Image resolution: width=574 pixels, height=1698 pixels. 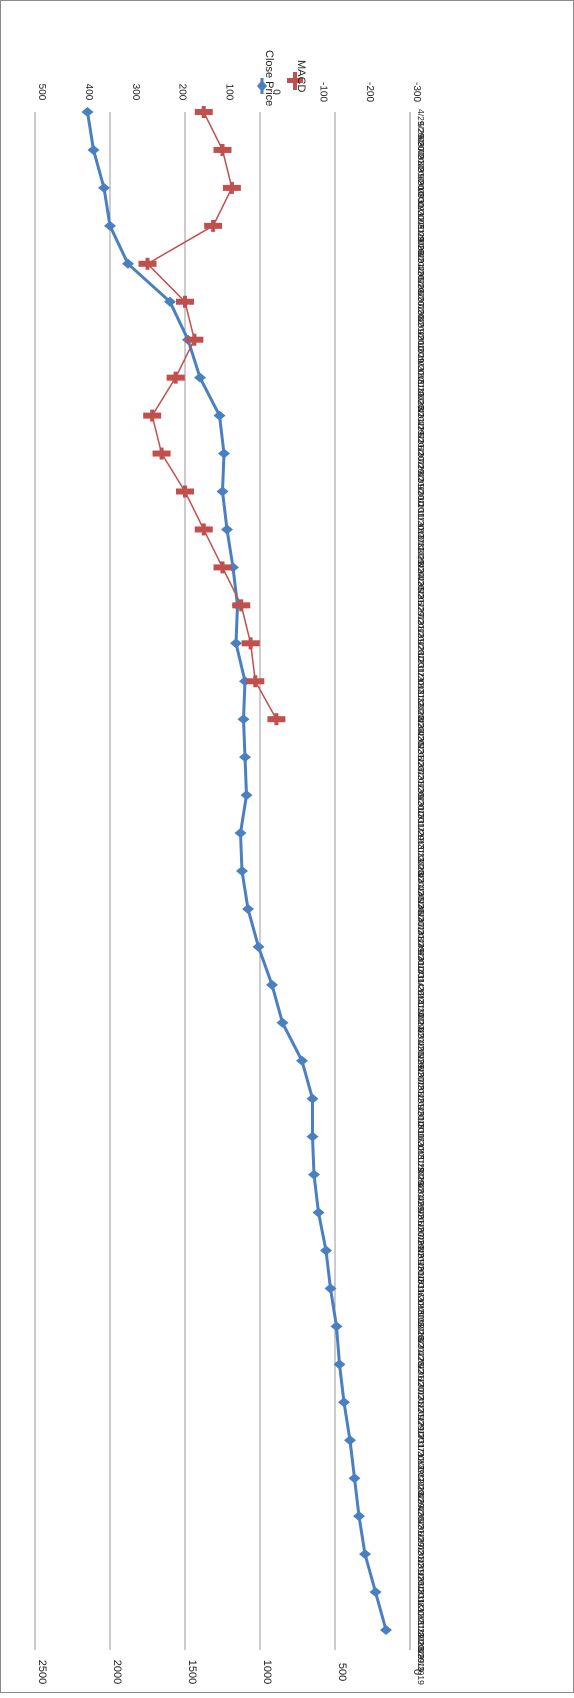 What do you see at coordinates (421, 632) in the screenshot?
I see `x-tick-label: 7/31/2012` at bounding box center [421, 632].